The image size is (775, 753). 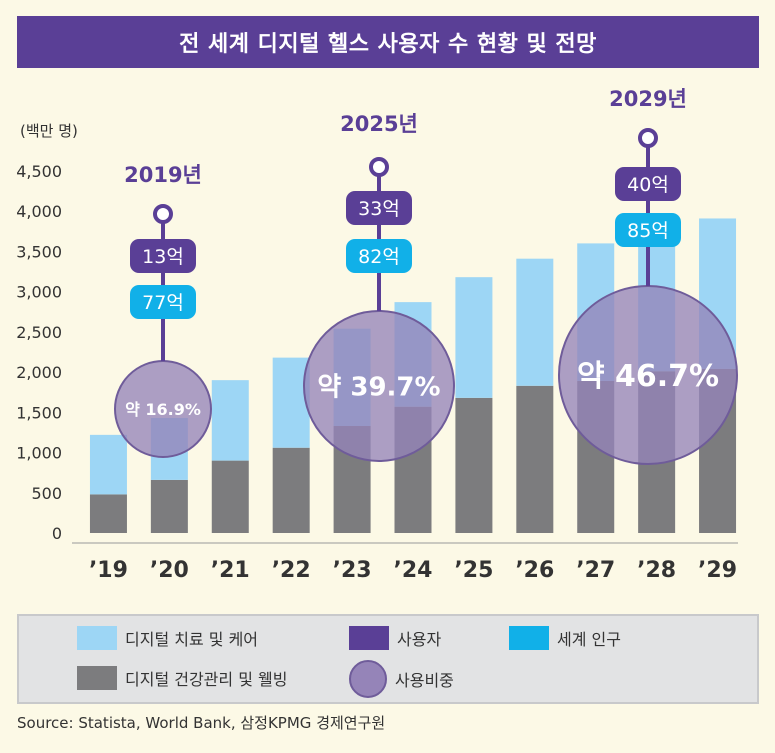 I want to click on callout-year: 2019년, so click(x=163, y=175).